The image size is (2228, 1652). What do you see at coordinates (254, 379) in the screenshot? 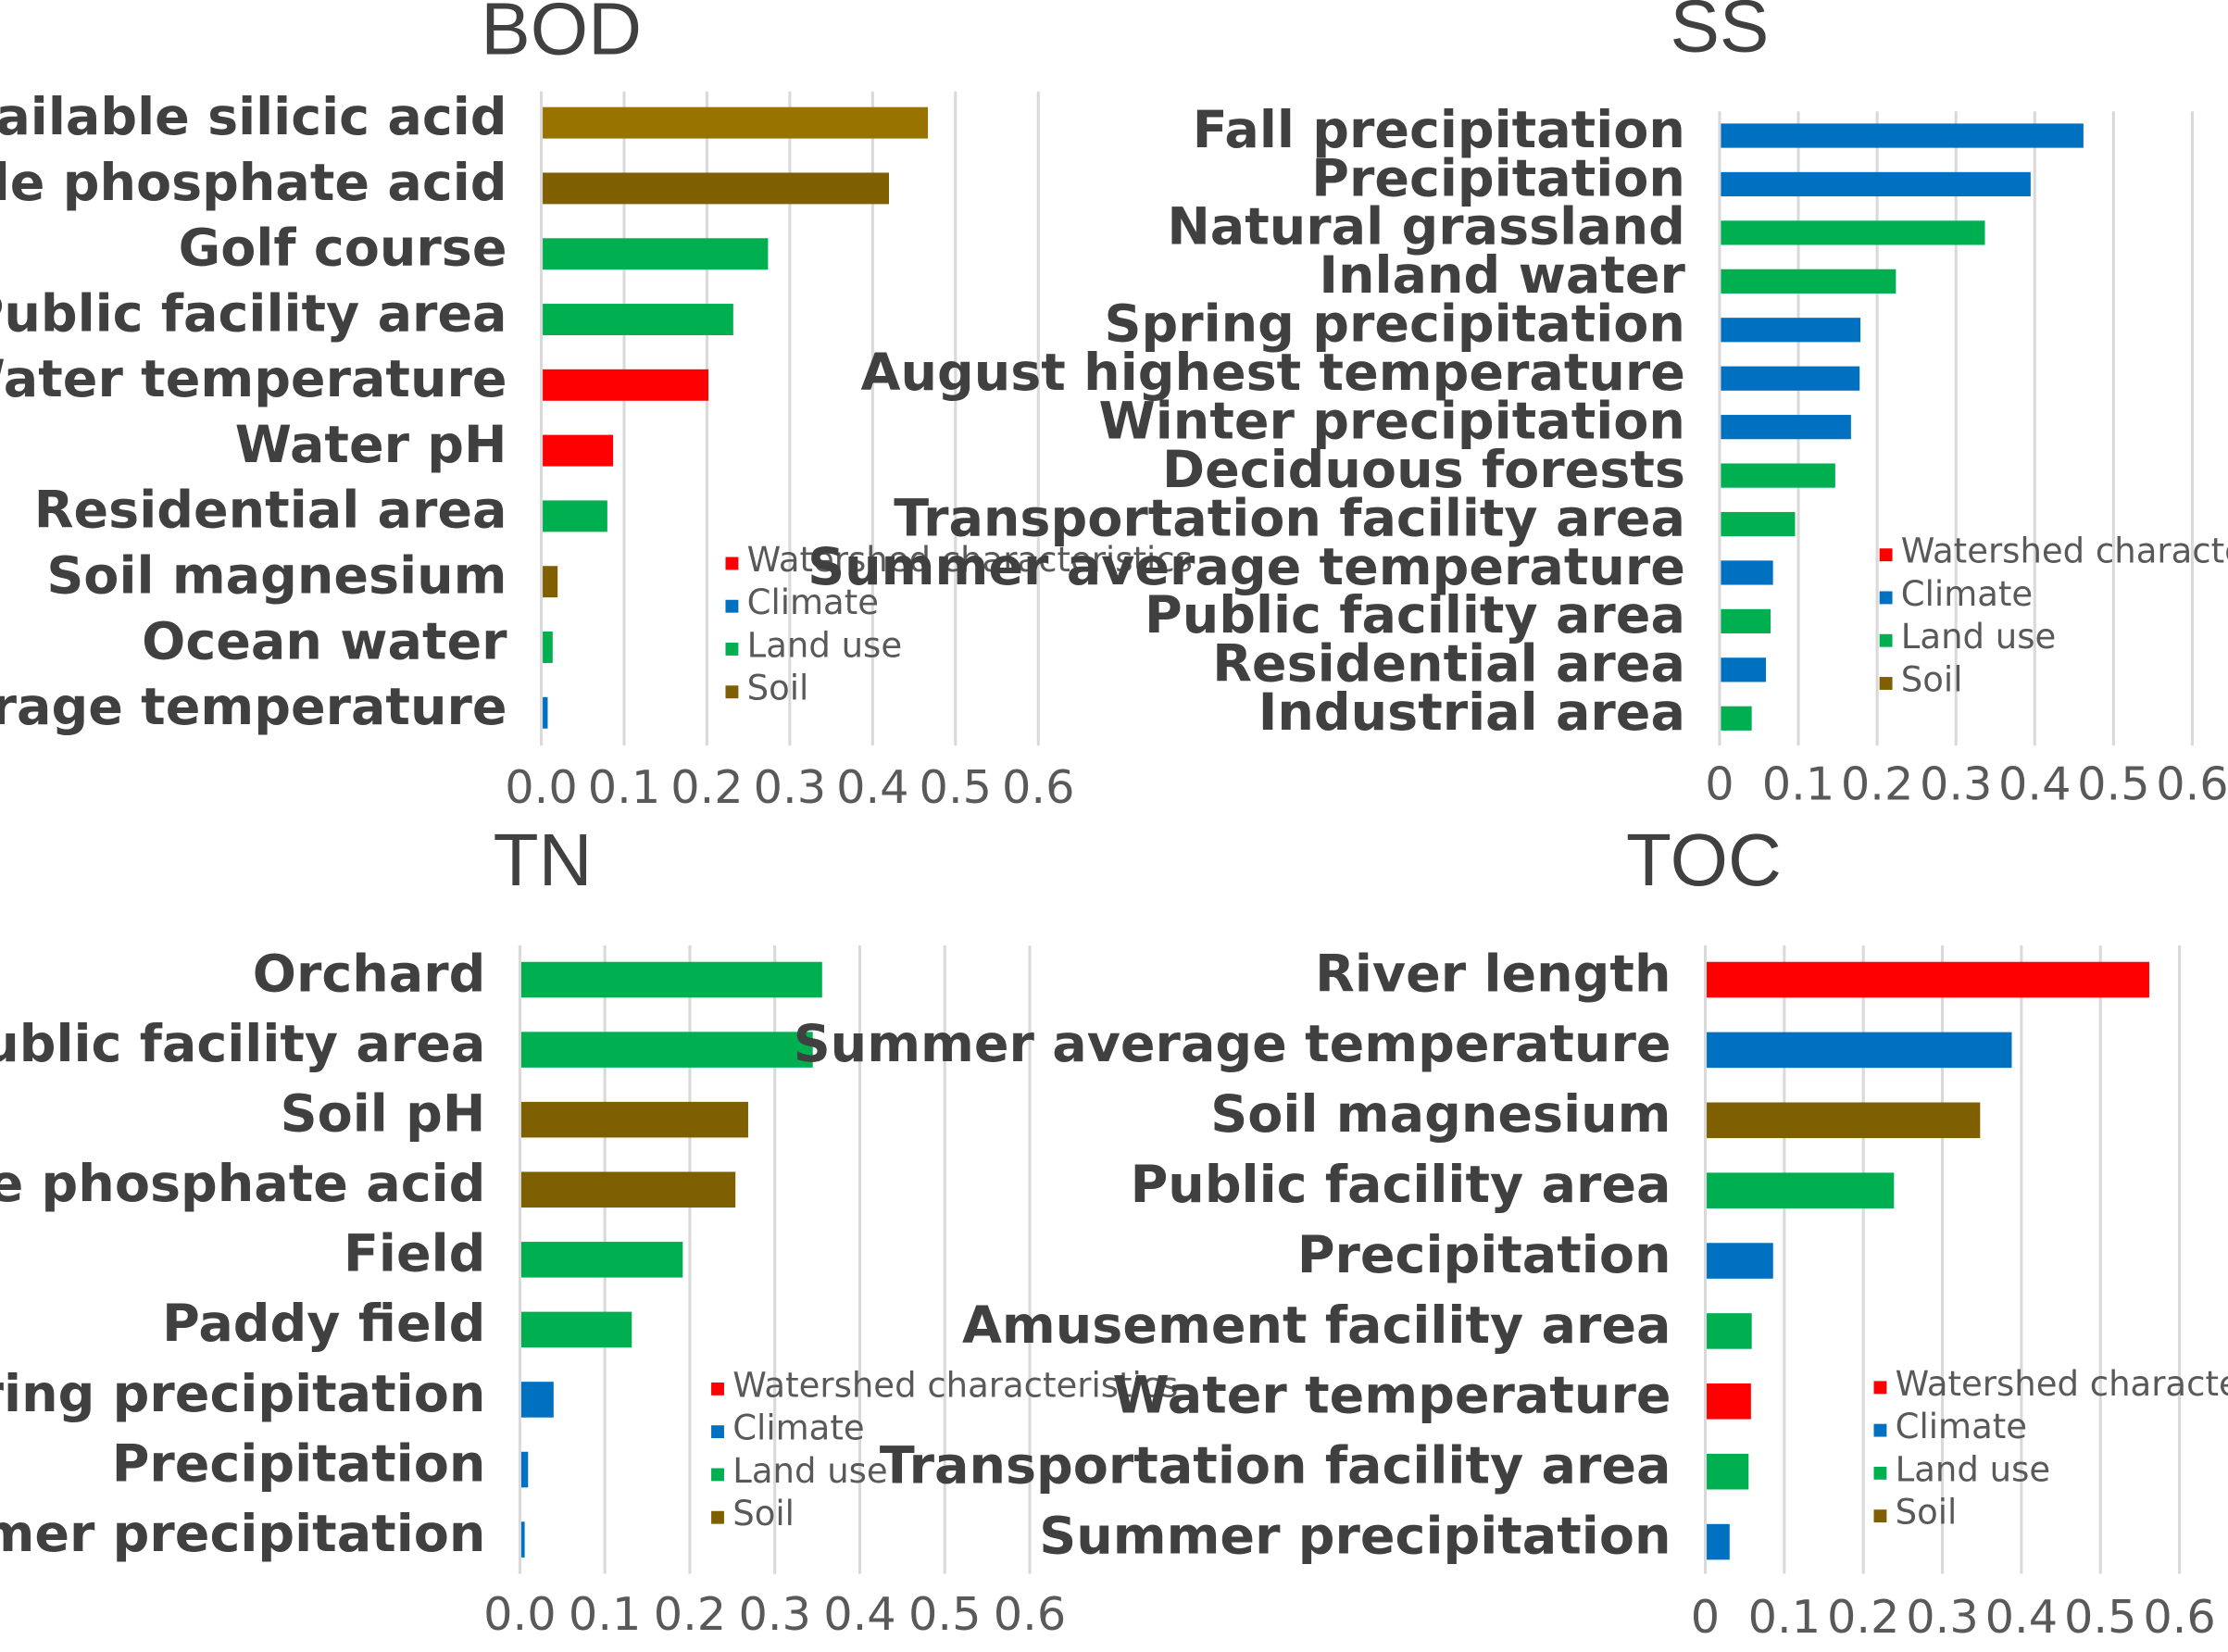
I see `category-label: Water temperature` at bounding box center [254, 379].